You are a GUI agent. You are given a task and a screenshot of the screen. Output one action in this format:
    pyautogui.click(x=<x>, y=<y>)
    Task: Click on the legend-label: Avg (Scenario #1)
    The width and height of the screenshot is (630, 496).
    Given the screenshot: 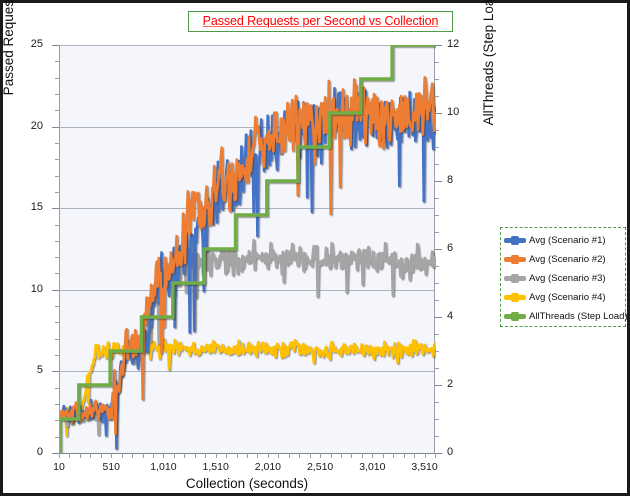 What is the action you would take?
    pyautogui.click(x=567, y=240)
    